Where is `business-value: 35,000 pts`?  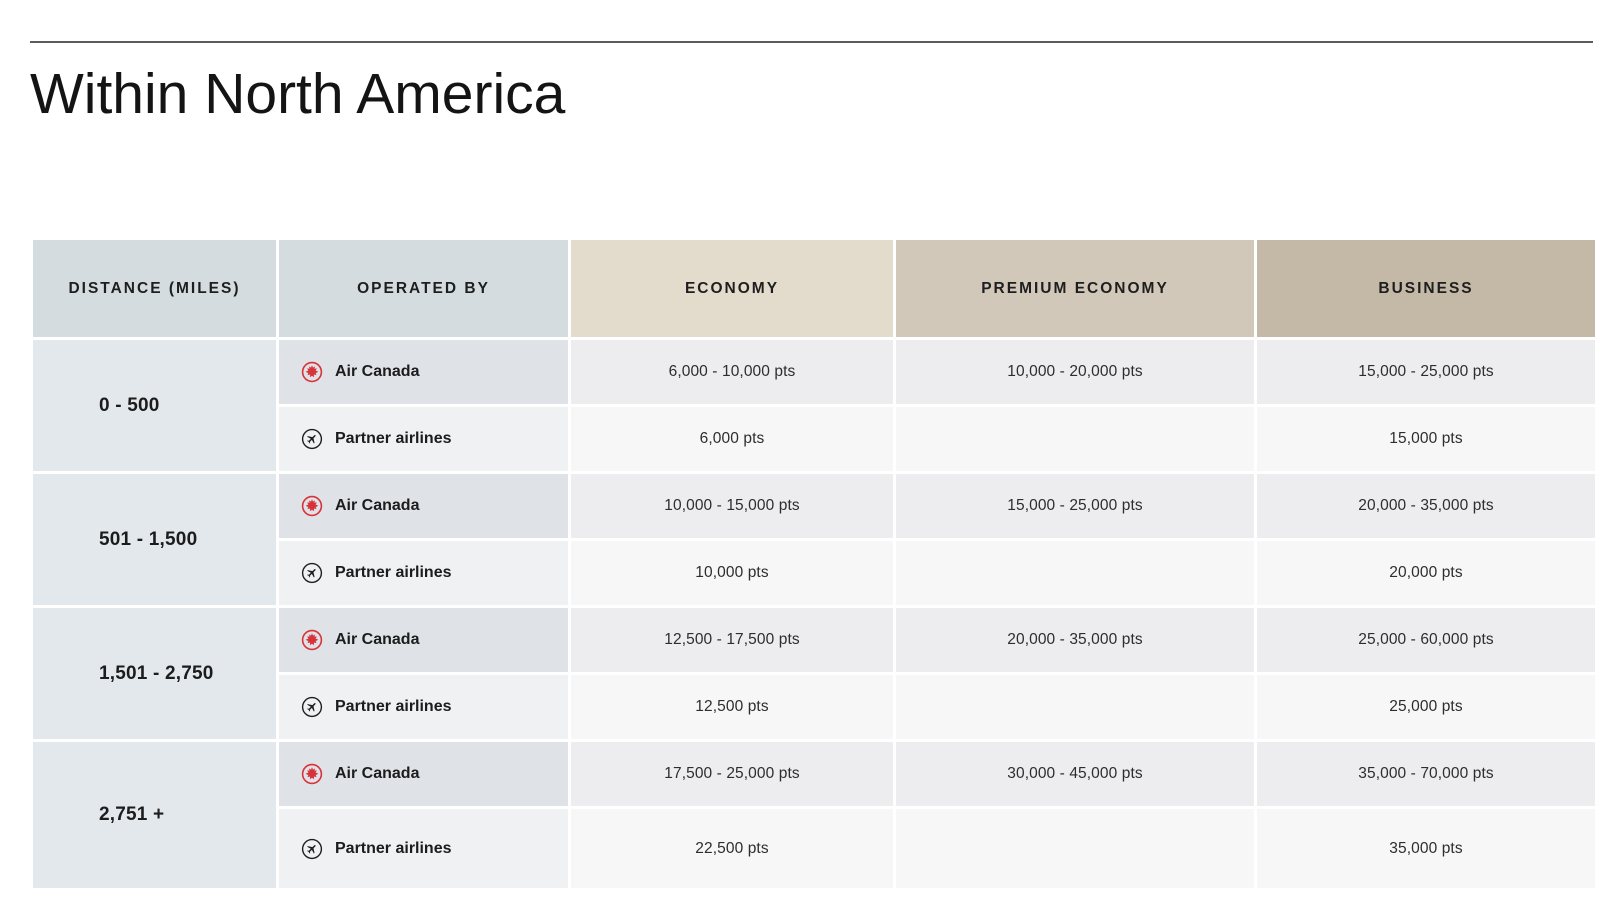 business-value: 35,000 pts is located at coordinates (1426, 848).